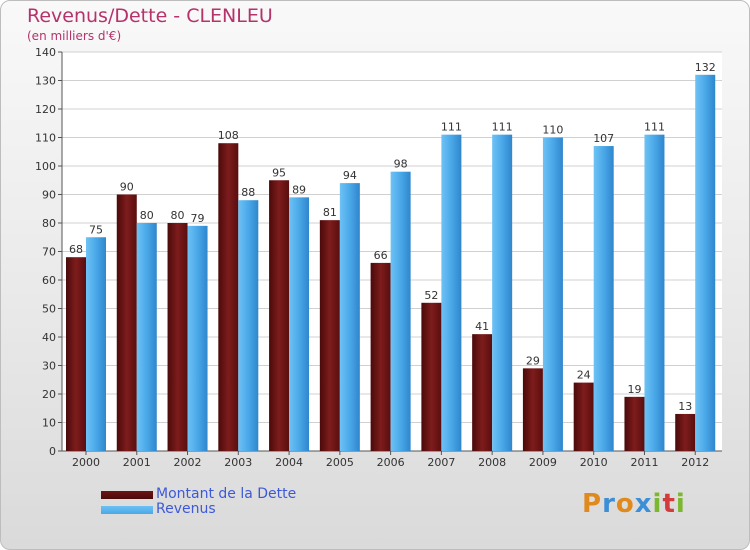 The width and height of the screenshot is (750, 550). I want to click on data-label-revenus: 89, so click(299, 189).